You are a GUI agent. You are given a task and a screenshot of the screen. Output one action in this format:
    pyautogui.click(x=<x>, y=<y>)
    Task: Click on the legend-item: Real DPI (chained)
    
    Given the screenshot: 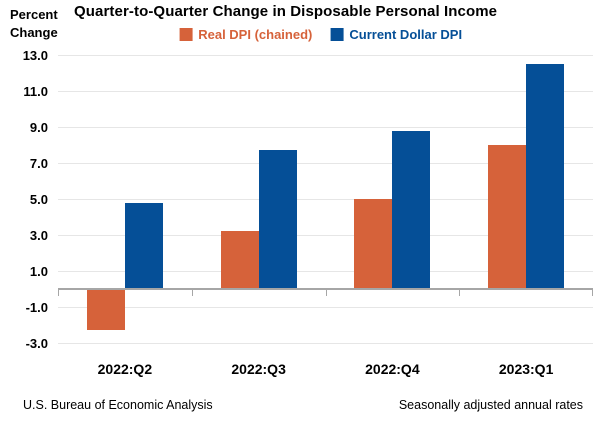 What is the action you would take?
    pyautogui.click(x=245, y=34)
    